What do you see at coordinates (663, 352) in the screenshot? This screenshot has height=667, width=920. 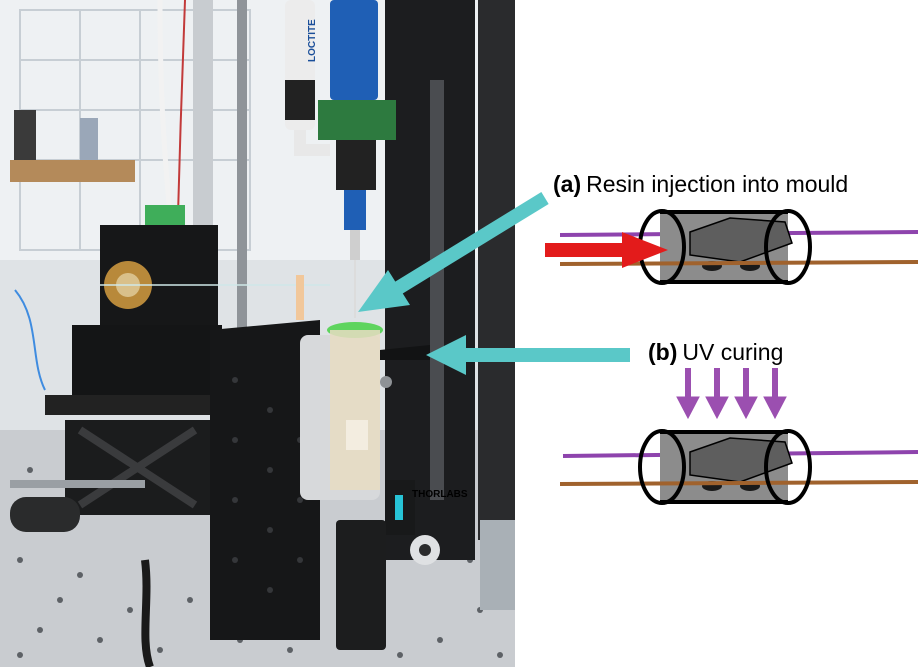 I see `step-b-tag: (b)` at bounding box center [663, 352].